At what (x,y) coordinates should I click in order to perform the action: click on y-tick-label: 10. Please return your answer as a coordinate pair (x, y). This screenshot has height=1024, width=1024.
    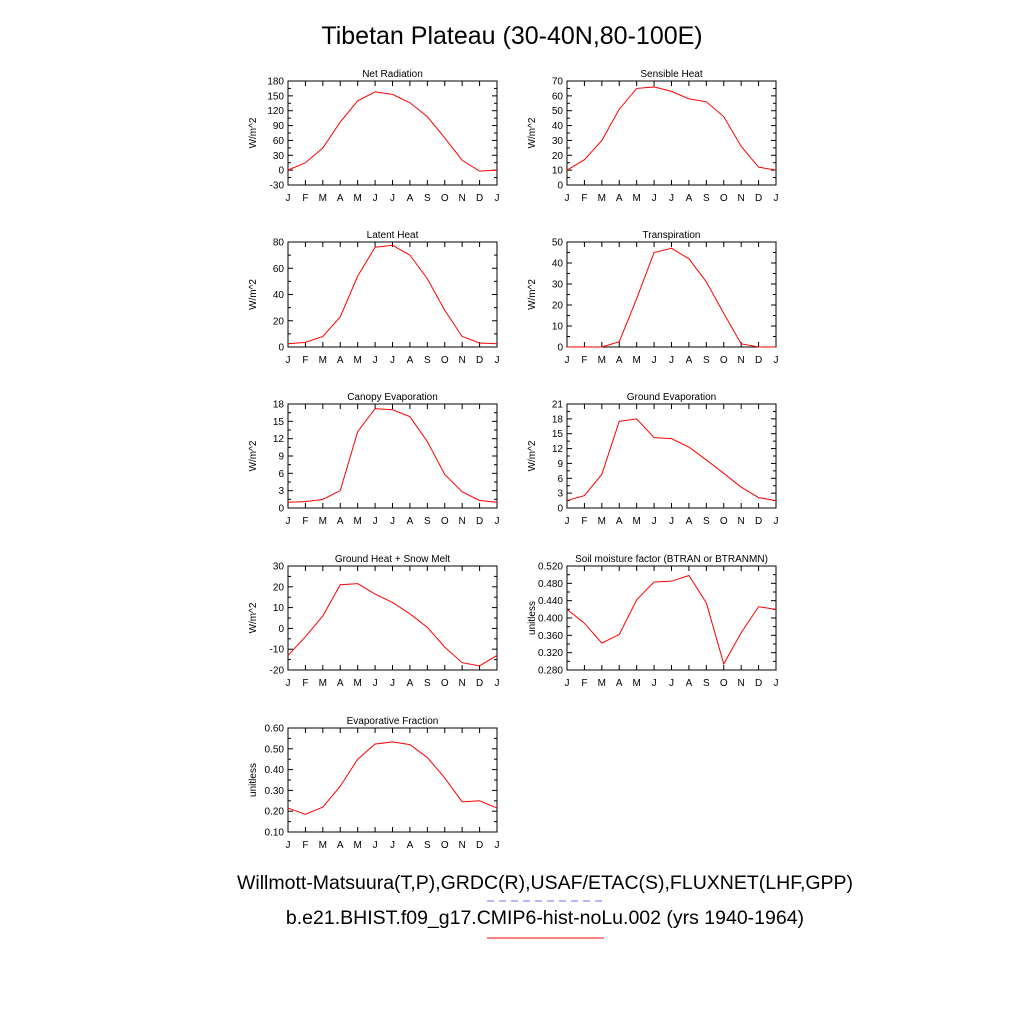
    Looking at the image, I should click on (279, 608).